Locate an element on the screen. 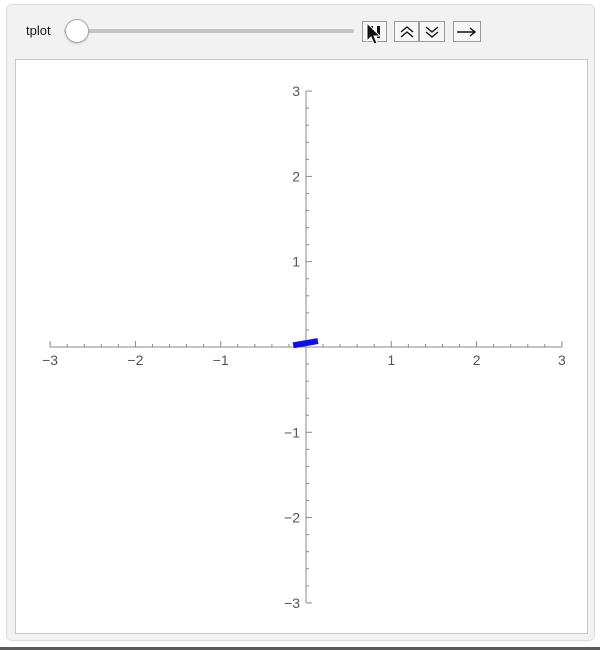 The image size is (600, 650). y-tick-label: 2 is located at coordinates (296, 176).